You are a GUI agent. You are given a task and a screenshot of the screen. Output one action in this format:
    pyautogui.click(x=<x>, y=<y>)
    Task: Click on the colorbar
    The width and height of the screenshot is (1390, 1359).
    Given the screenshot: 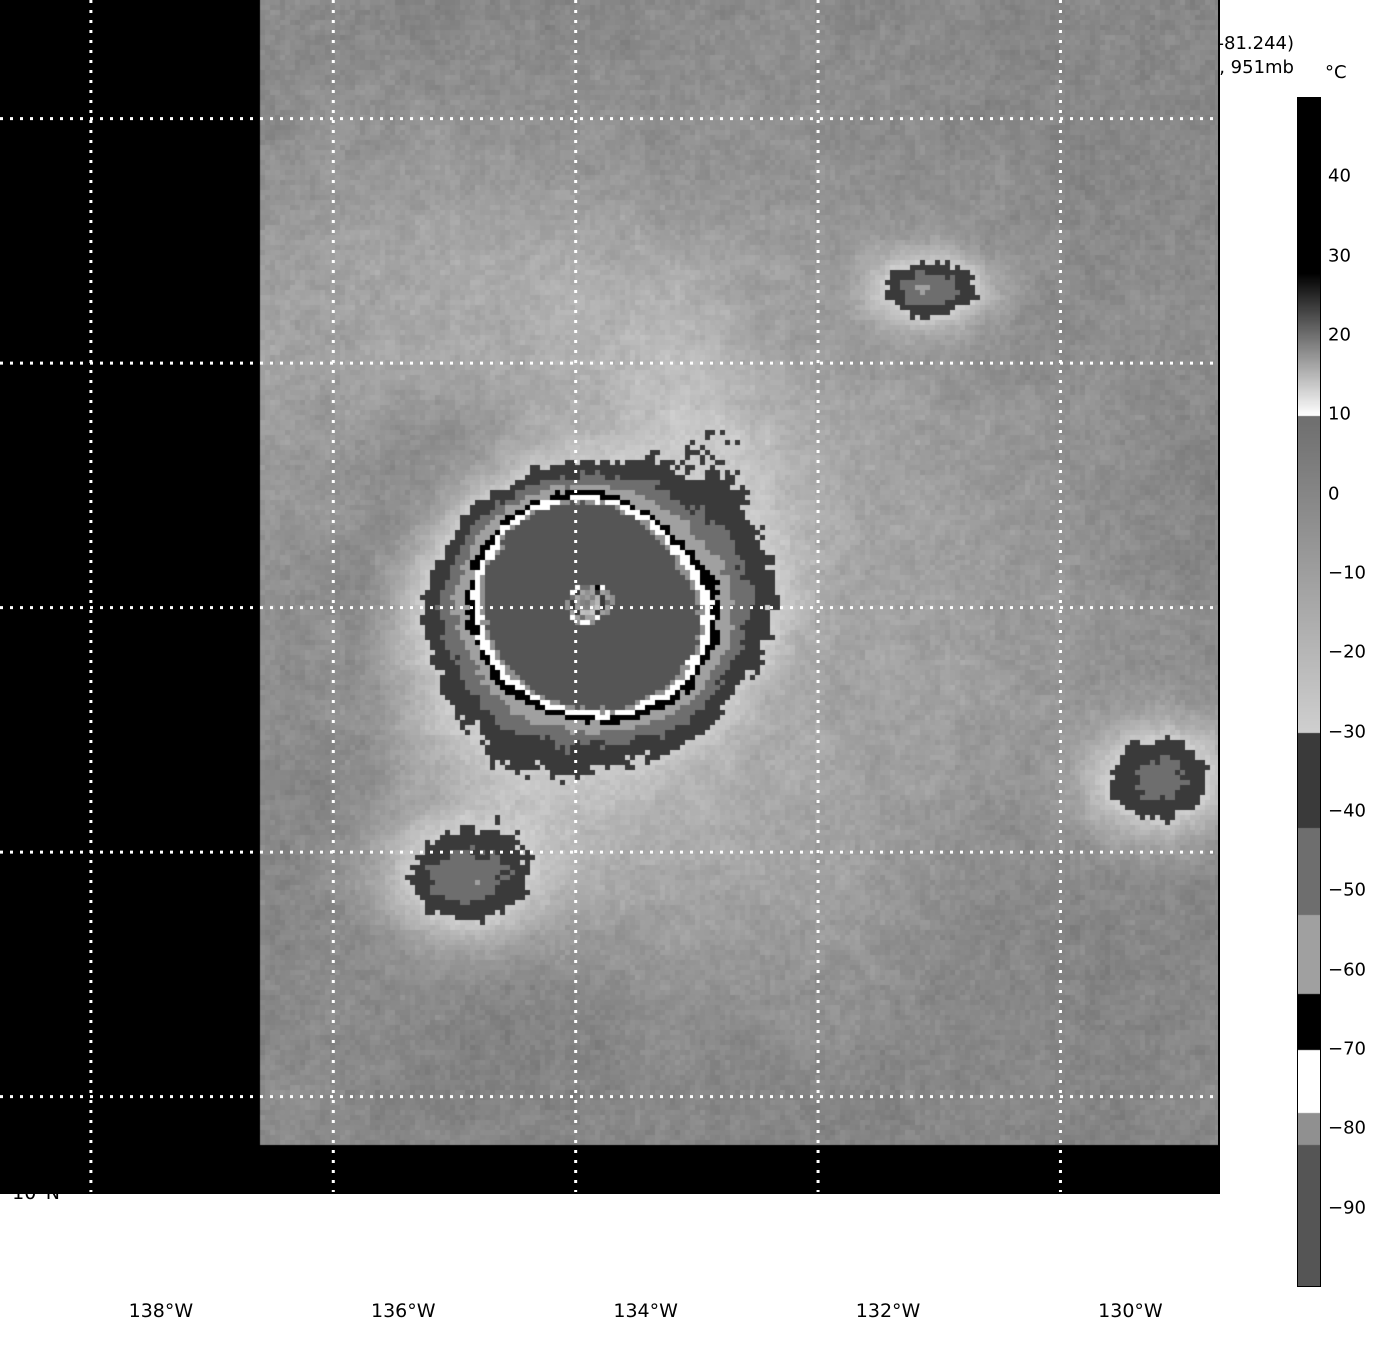 What is the action you would take?
    pyautogui.click(x=1309, y=692)
    